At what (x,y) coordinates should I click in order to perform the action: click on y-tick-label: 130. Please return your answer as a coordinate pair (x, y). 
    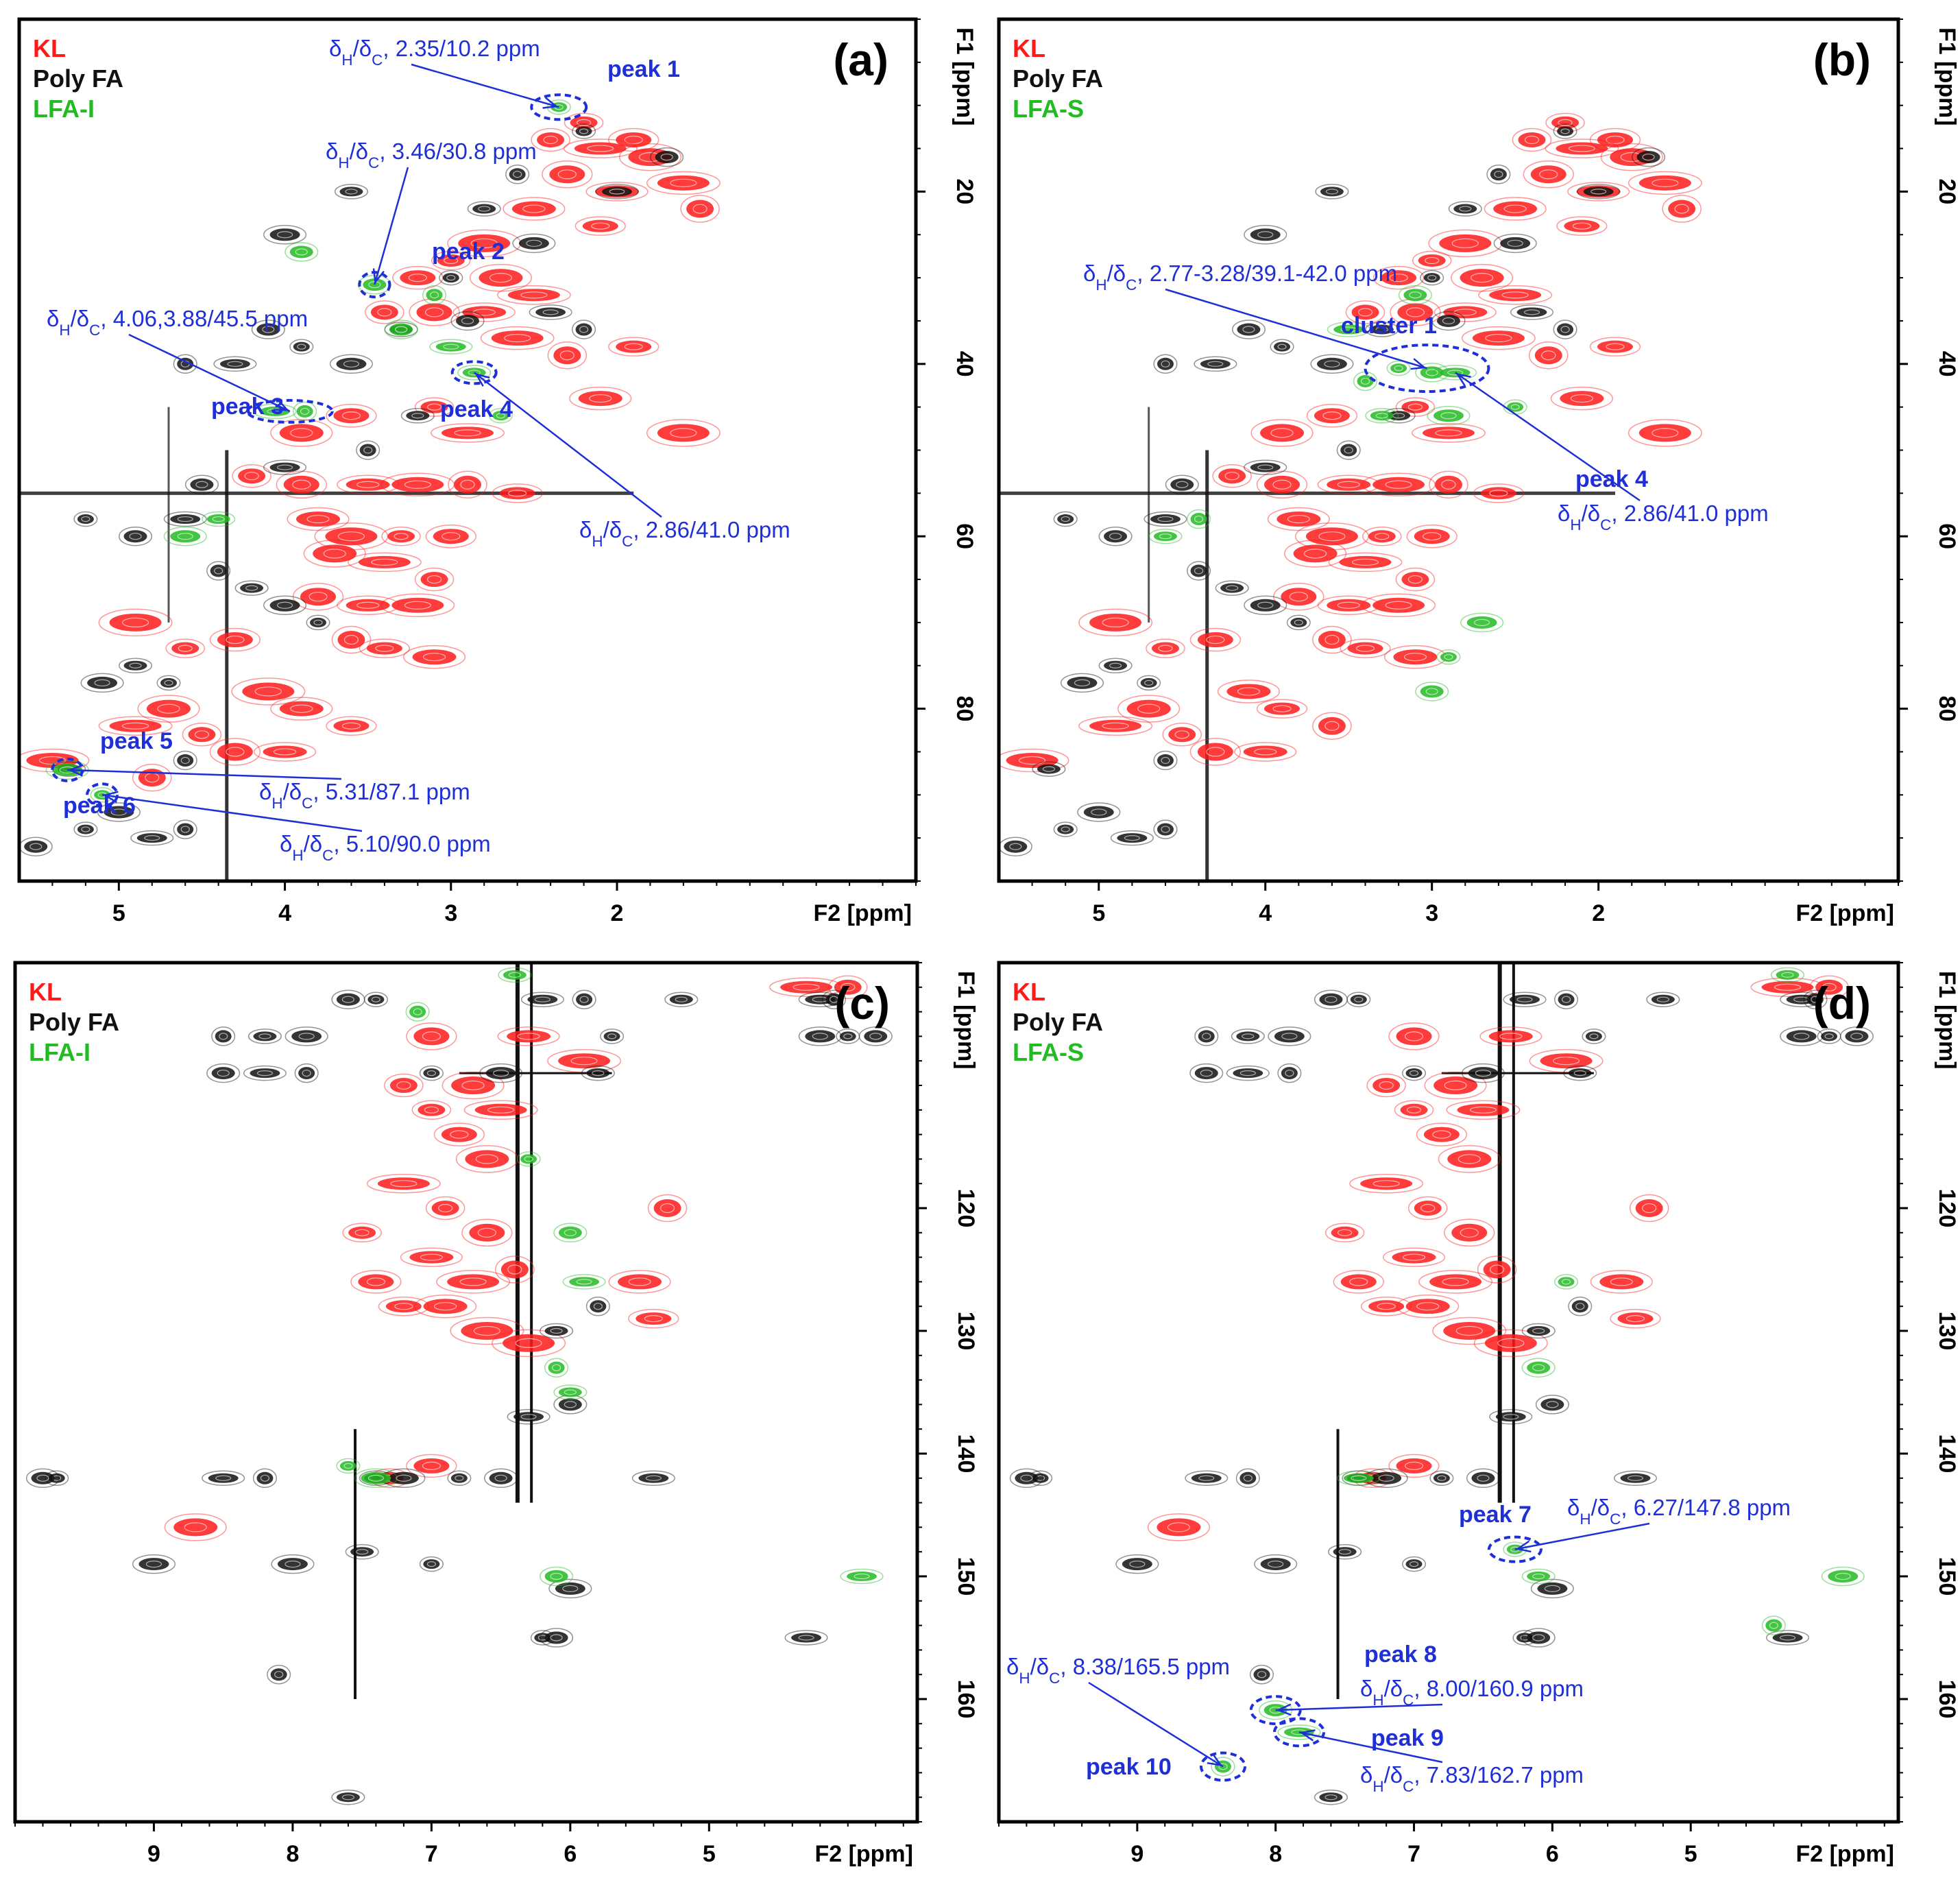
    Looking at the image, I should click on (1947, 1331).